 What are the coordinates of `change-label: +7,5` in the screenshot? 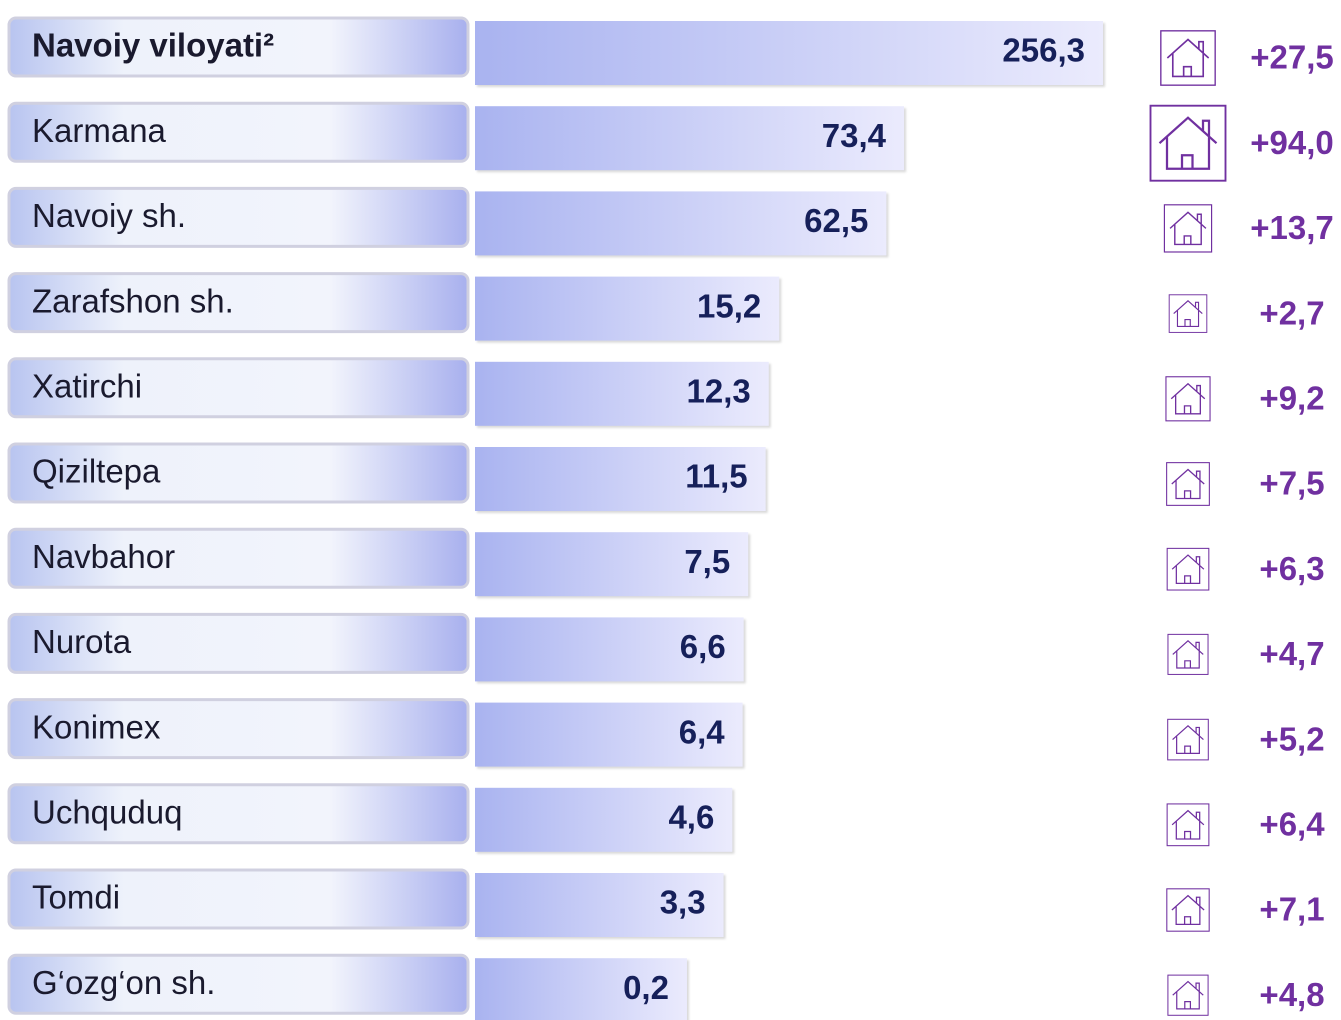 It's located at (1291, 483).